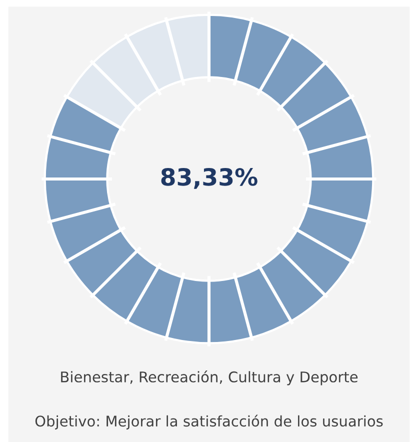 The image size is (418, 442). What do you see at coordinates (209, 378) in the screenshot?
I see `text: Bienestar, Recreación, Cultura y Deporte` at bounding box center [209, 378].